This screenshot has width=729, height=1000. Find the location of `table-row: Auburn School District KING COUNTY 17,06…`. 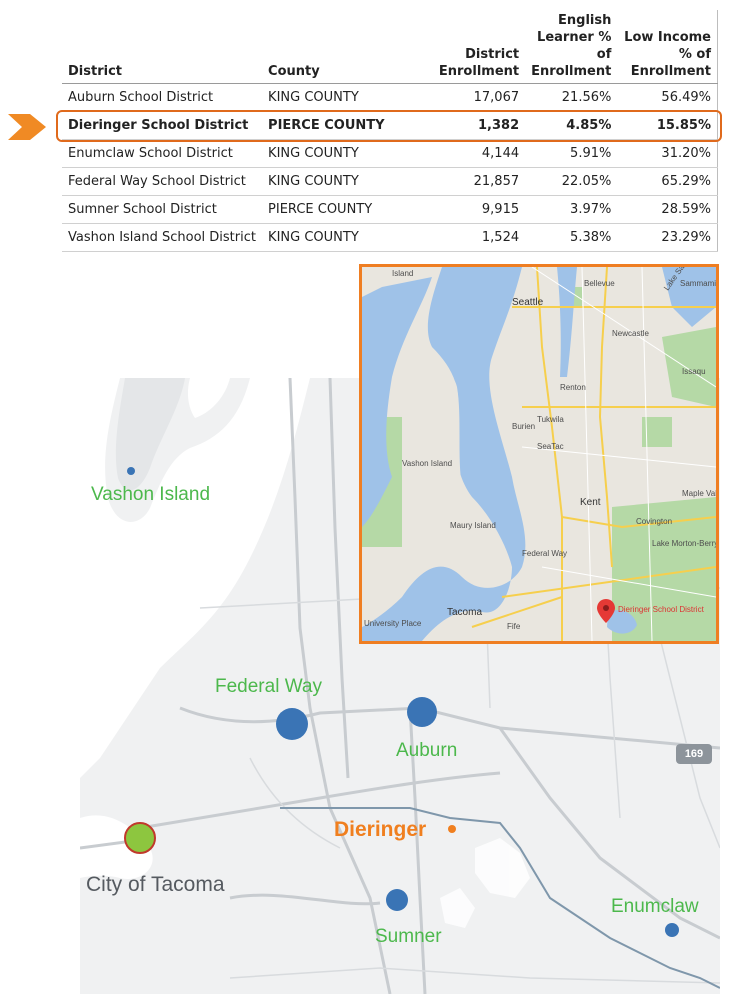

table-row: Auburn School District KING COUNTY 17,06… is located at coordinates (390, 97).